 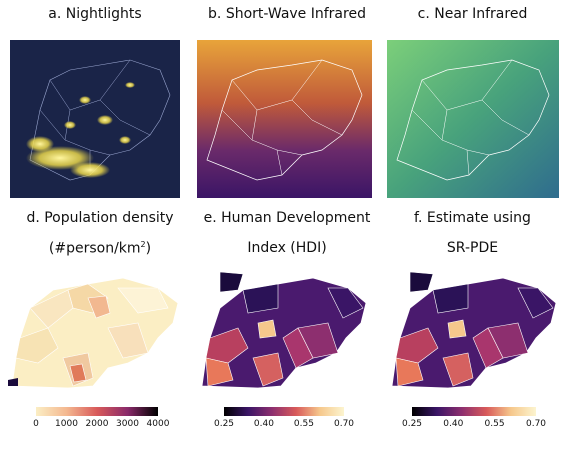 I want to click on population-density-colorbar, so click(x=97, y=411).